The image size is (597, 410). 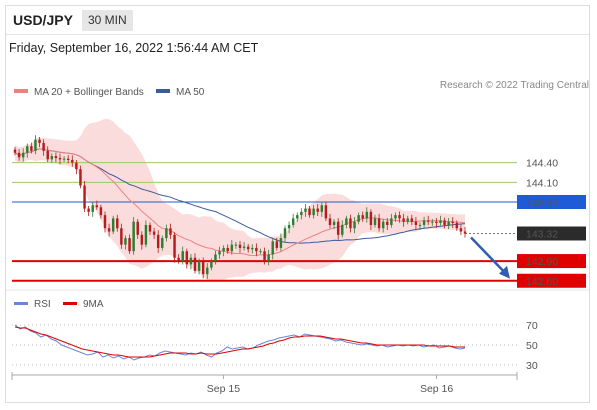 I want to click on rsi-ma-line, so click(x=239, y=342).